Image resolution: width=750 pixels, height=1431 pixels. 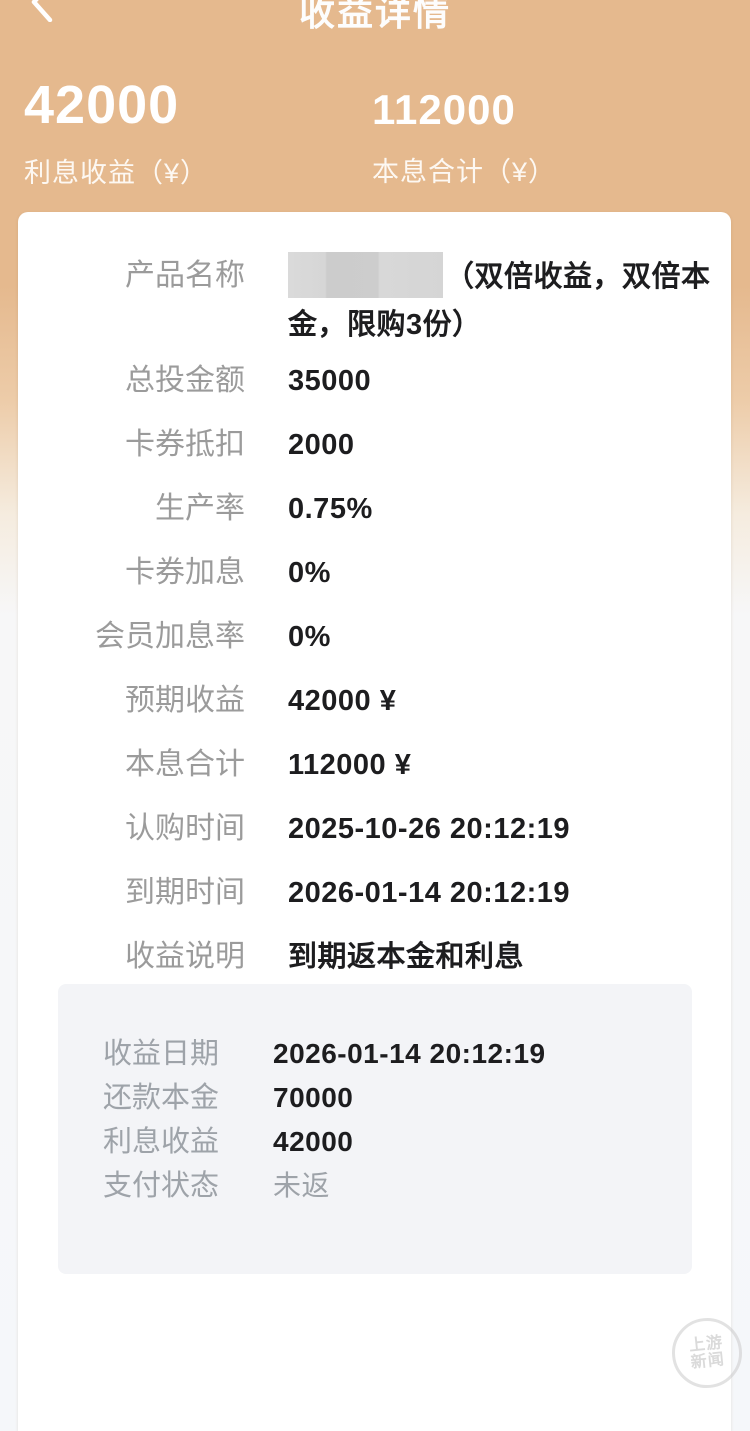 I want to click on payment-status-badge: 未返, so click(x=302, y=1185).